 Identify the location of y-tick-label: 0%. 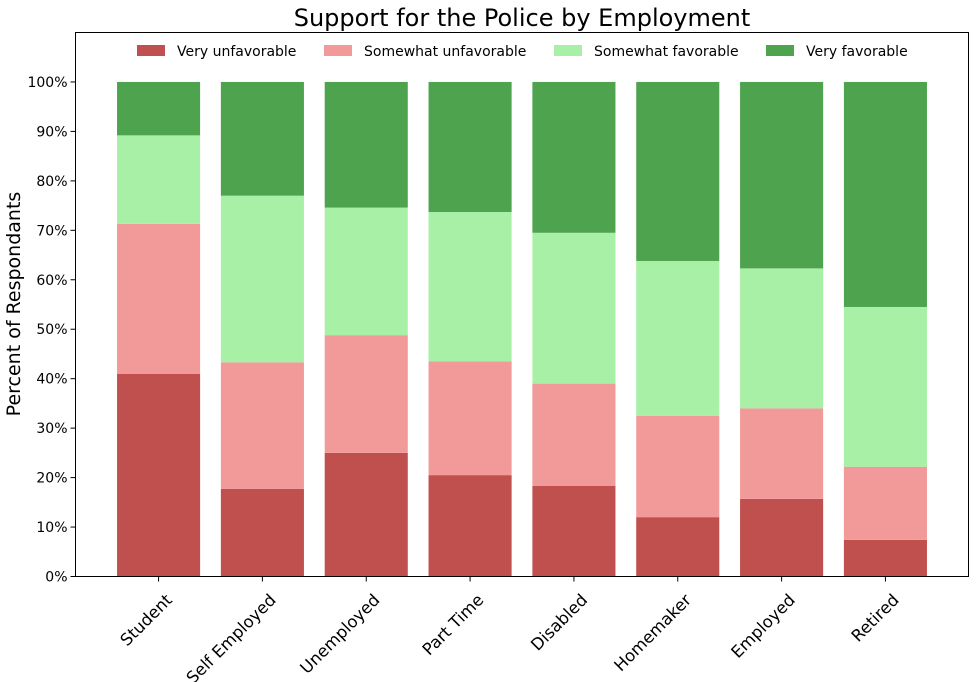
(56, 578).